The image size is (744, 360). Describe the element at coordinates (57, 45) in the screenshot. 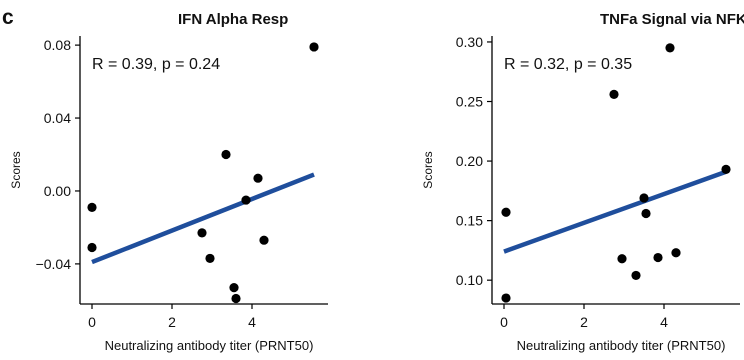

I see `y-tick-label: 0.08` at that location.